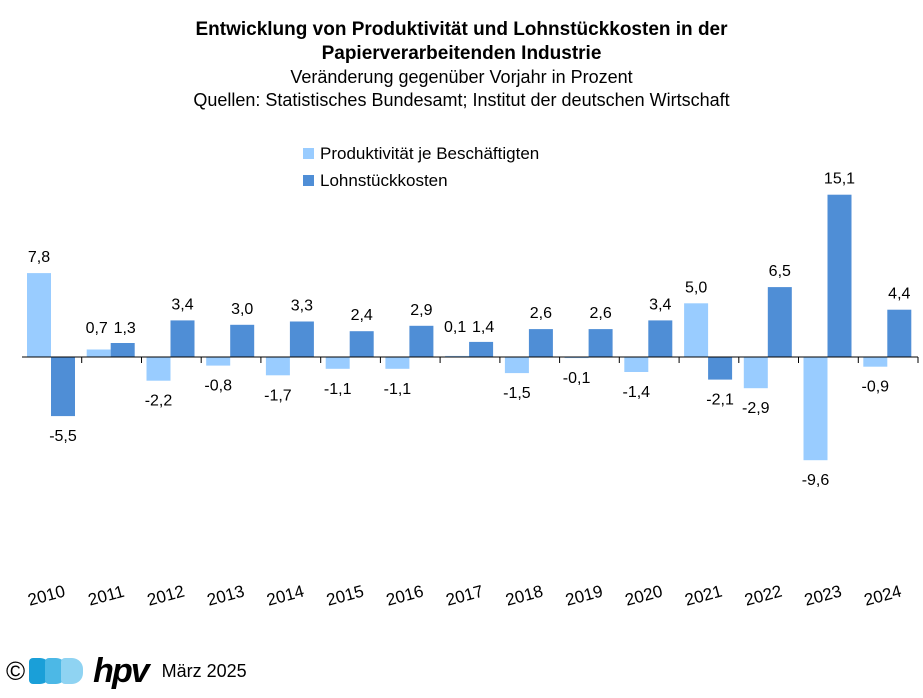 The image size is (923, 698). What do you see at coordinates (600, 313) in the screenshot?
I see `data-label-lohnstueckkosten-2019: 2,6` at bounding box center [600, 313].